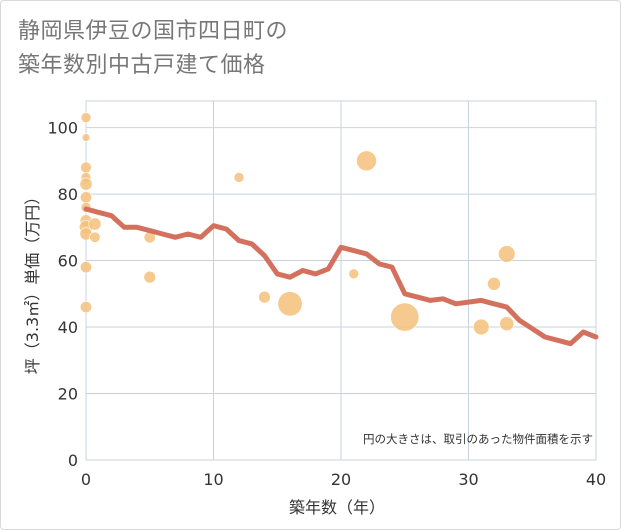 The height and width of the screenshot is (530, 621). What do you see at coordinates (68, 261) in the screenshot?
I see `y-tick-label: 60` at bounding box center [68, 261].